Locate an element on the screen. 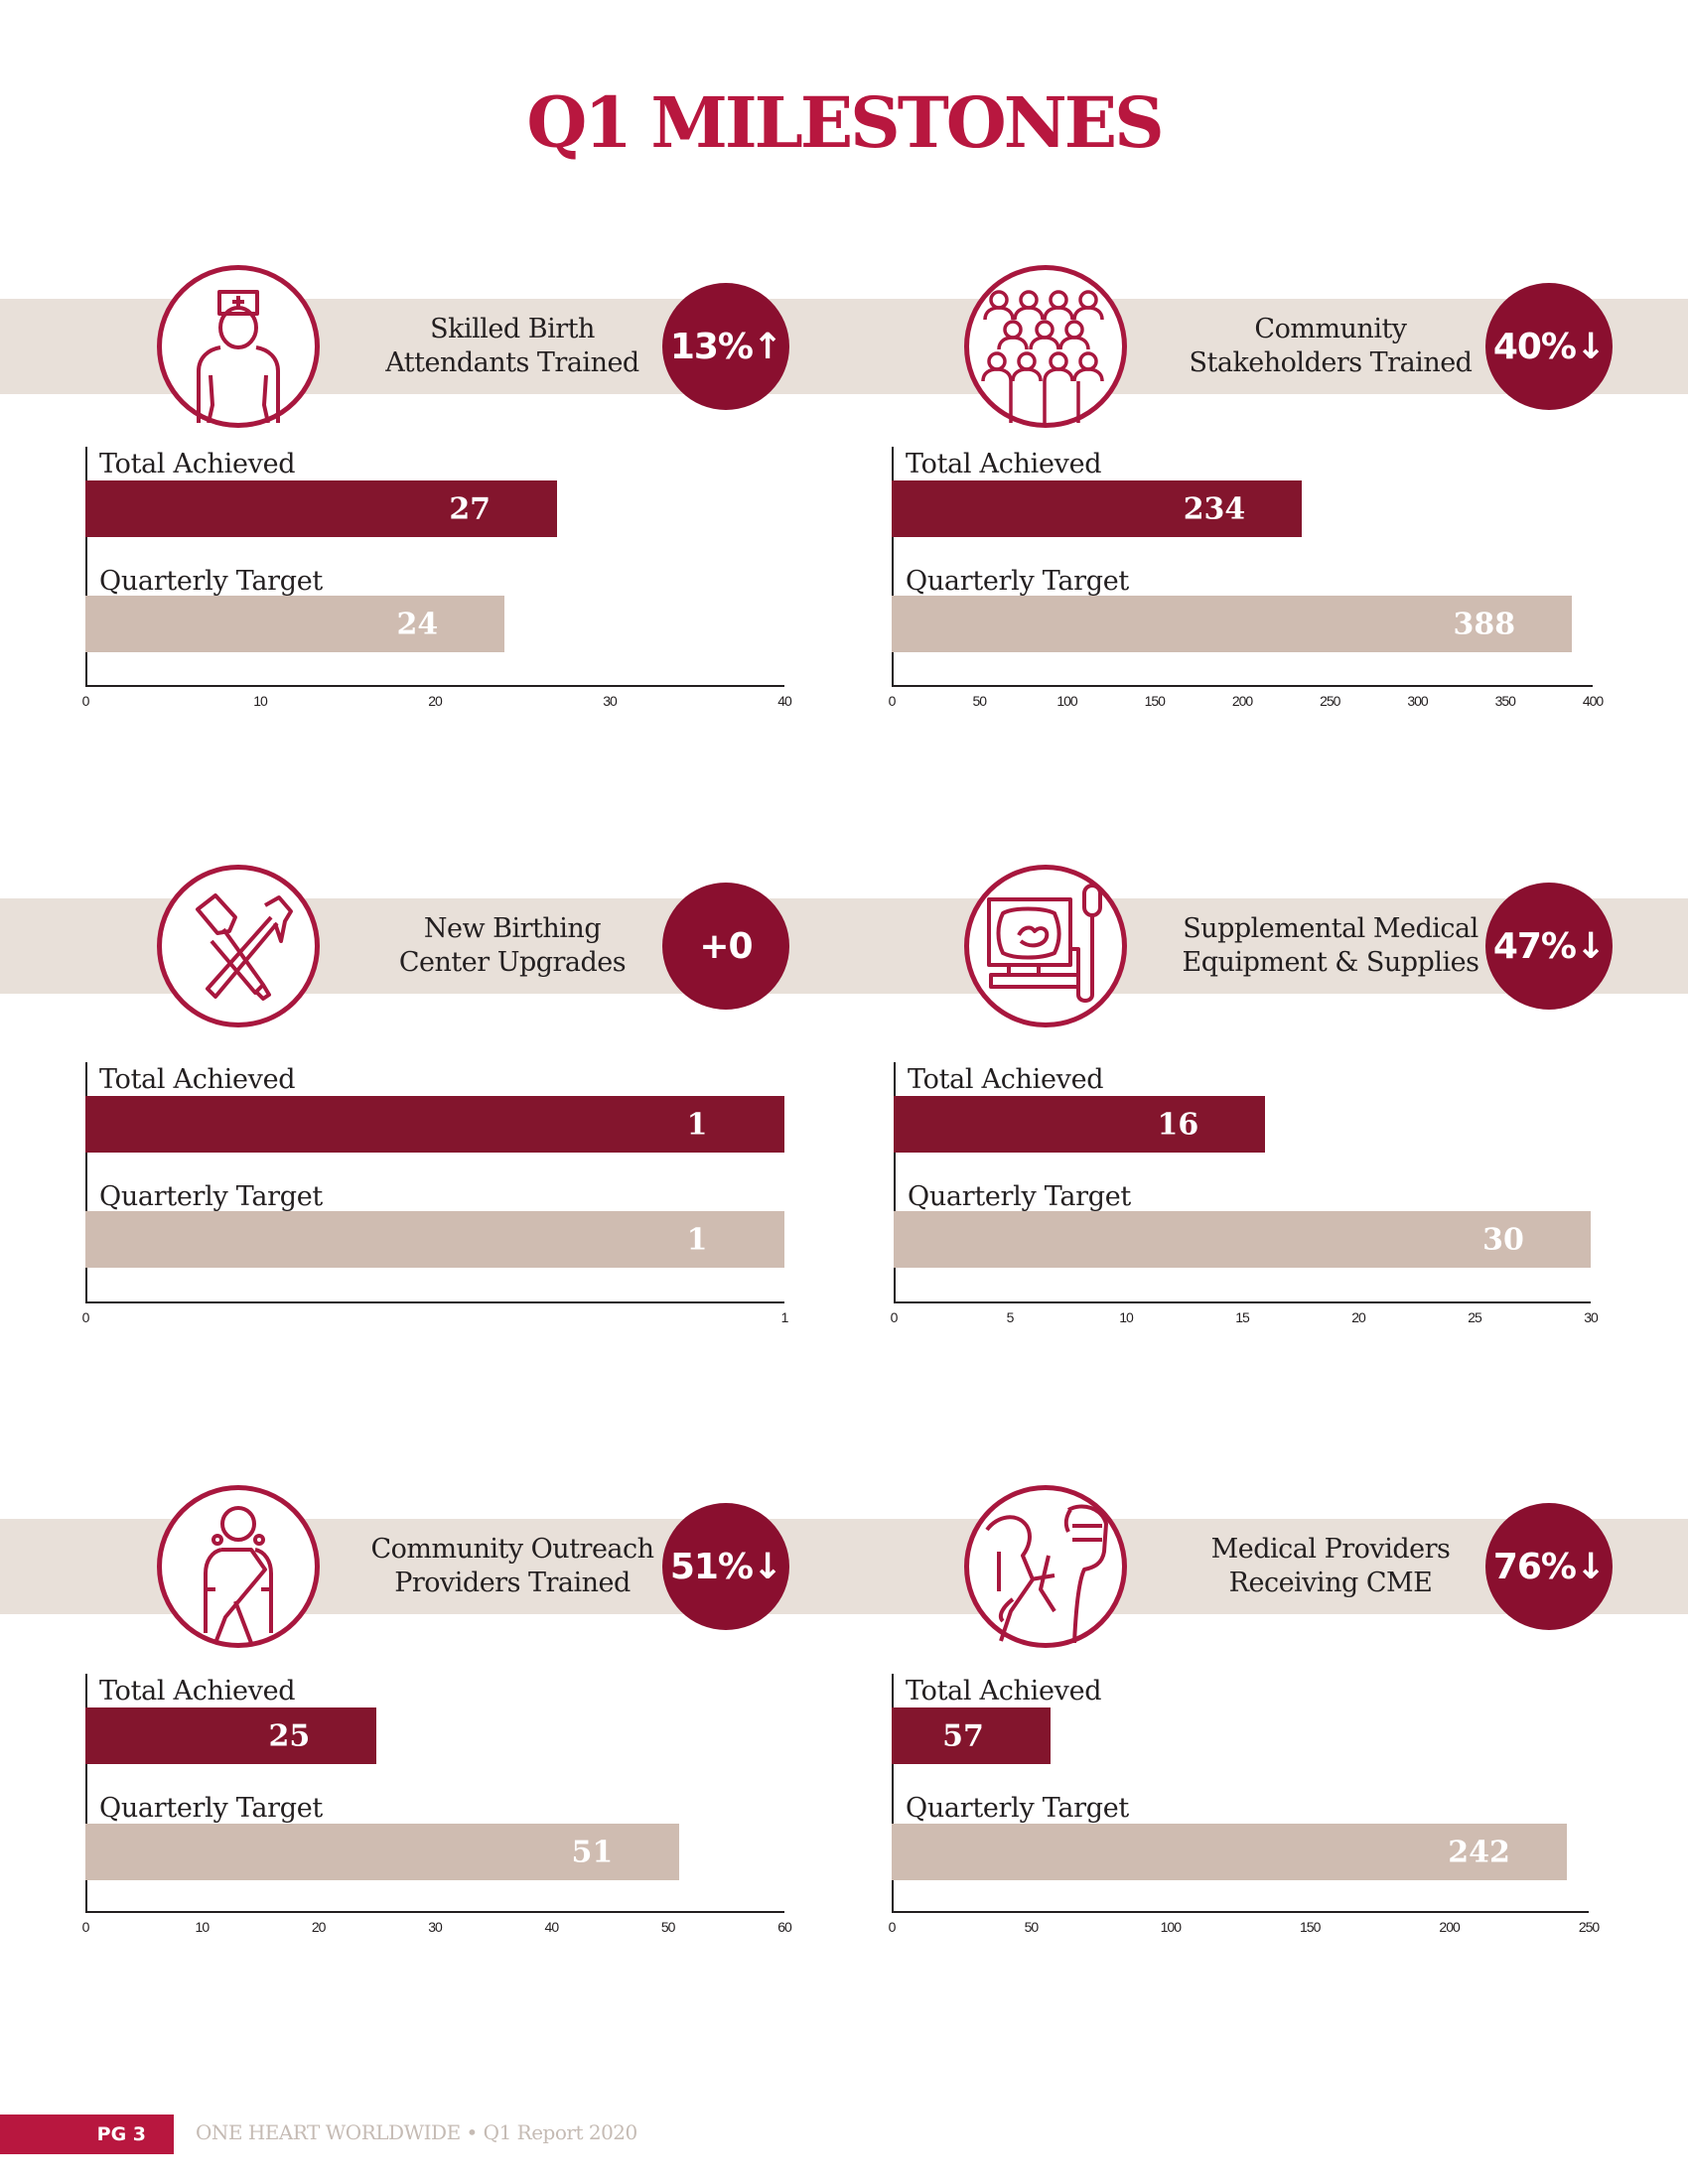 This screenshot has width=1688, height=2184. metric-label-line-1: Supplemental Medical is located at coordinates (1330, 928).